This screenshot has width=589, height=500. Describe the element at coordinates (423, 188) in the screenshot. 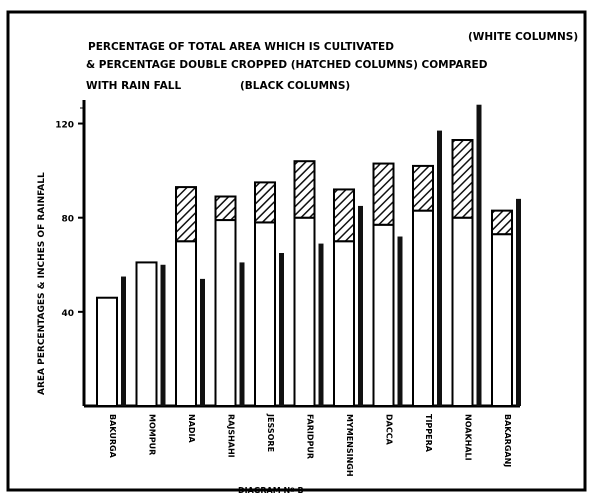

I see `double-cropped-bar-tippera` at that location.